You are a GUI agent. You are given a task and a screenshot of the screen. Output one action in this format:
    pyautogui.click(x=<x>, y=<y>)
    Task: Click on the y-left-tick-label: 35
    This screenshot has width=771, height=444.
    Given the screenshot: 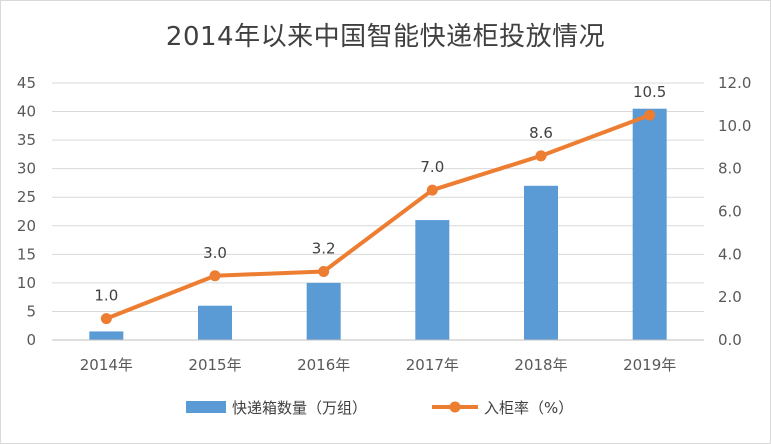 What is the action you would take?
    pyautogui.click(x=26, y=140)
    